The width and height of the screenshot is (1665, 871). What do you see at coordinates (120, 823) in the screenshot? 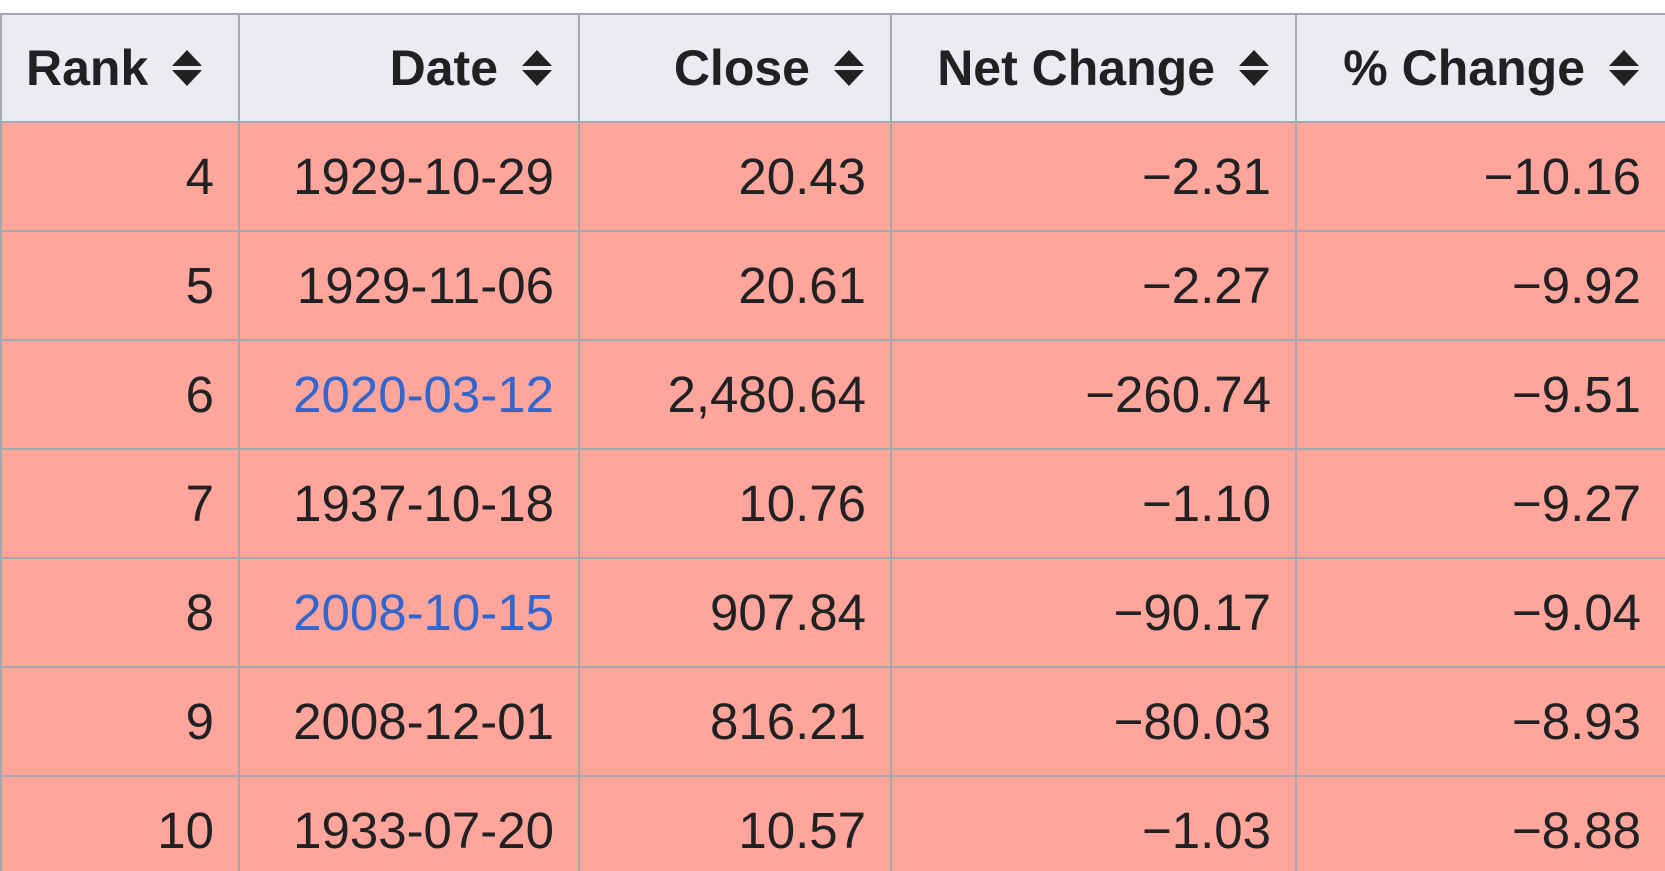
I see `cell-rank: 10` at bounding box center [120, 823].